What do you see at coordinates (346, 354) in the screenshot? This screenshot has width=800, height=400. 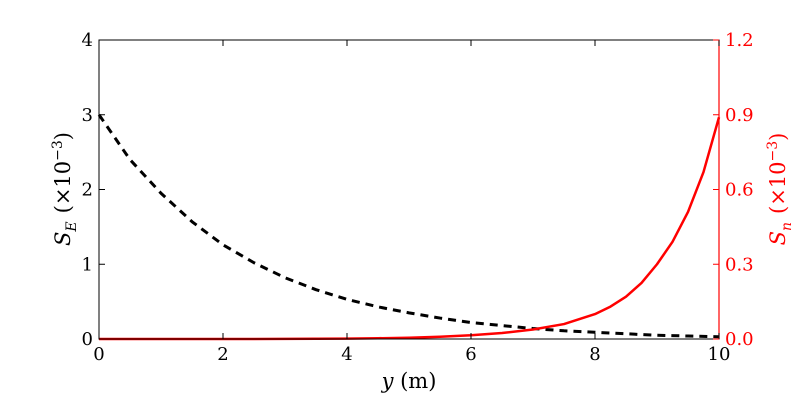 I see `x-tick-label: 4` at bounding box center [346, 354].